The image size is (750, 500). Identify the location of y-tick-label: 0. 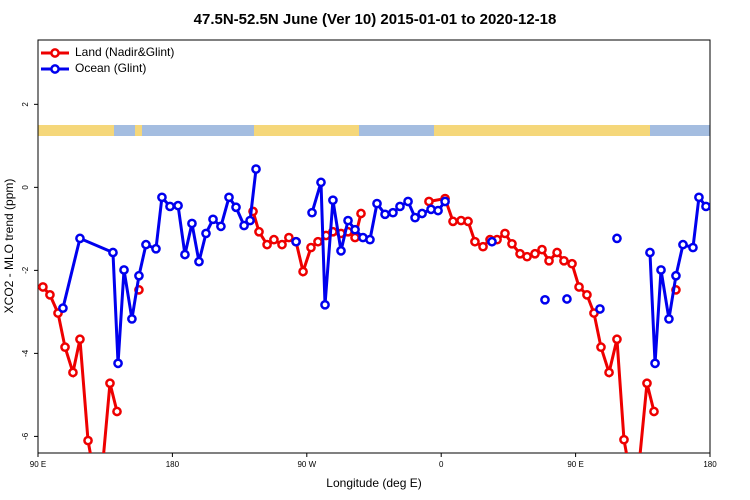
(25, 187).